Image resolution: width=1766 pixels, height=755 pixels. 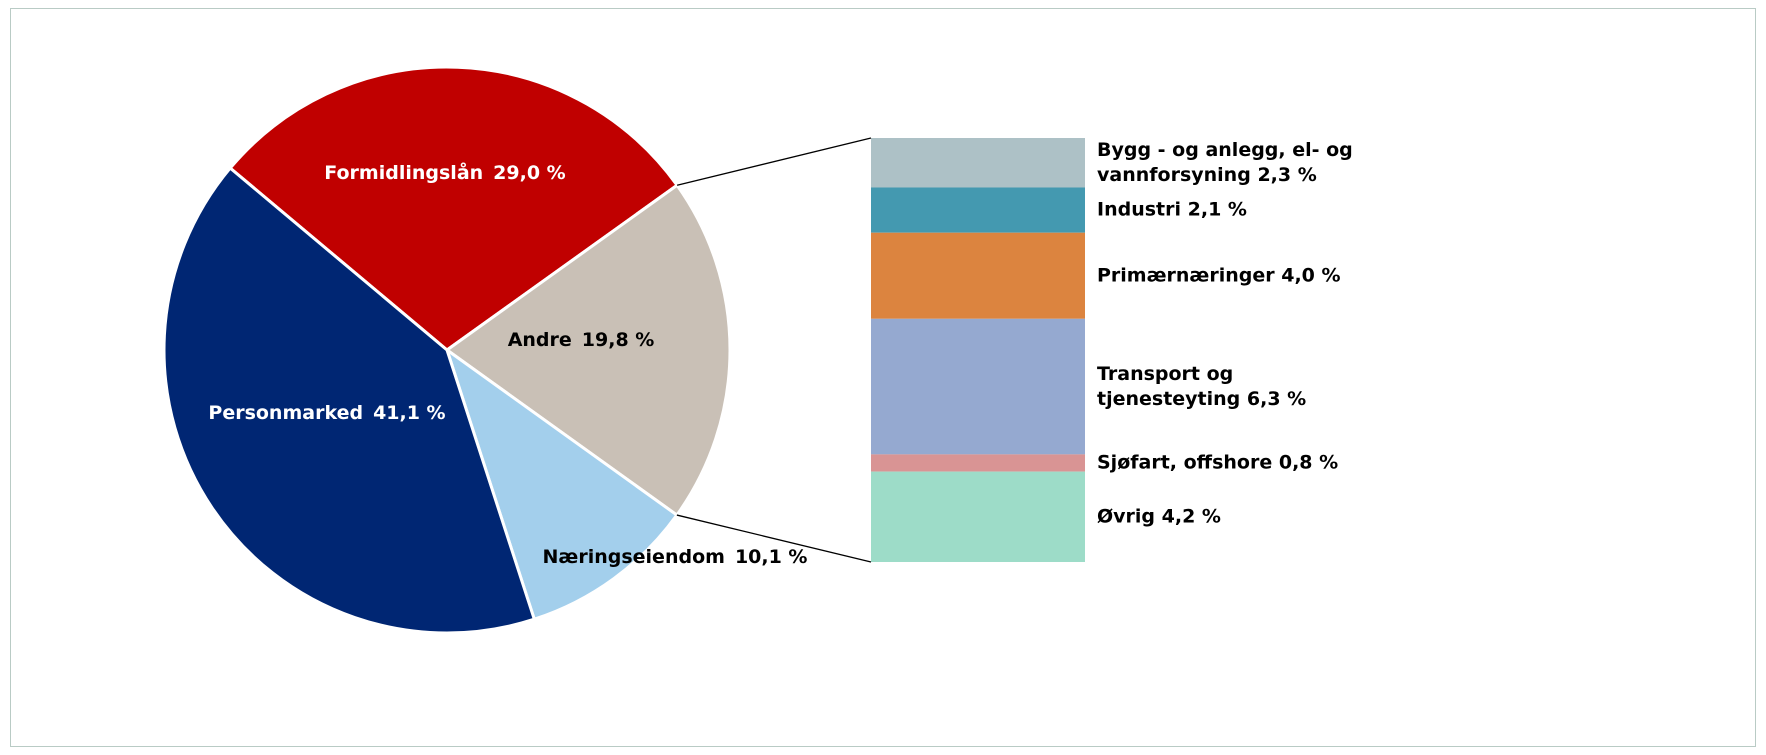 I want to click on slice-label: Personmarked 41,1 %, so click(x=326, y=413).